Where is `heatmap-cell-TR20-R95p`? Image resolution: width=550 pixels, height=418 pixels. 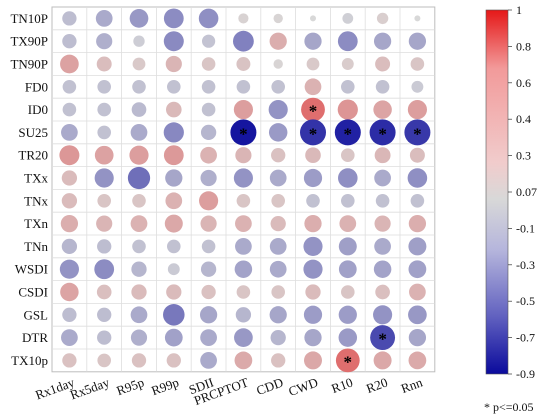 heatmap-cell-TR20-R95p is located at coordinates (139, 155).